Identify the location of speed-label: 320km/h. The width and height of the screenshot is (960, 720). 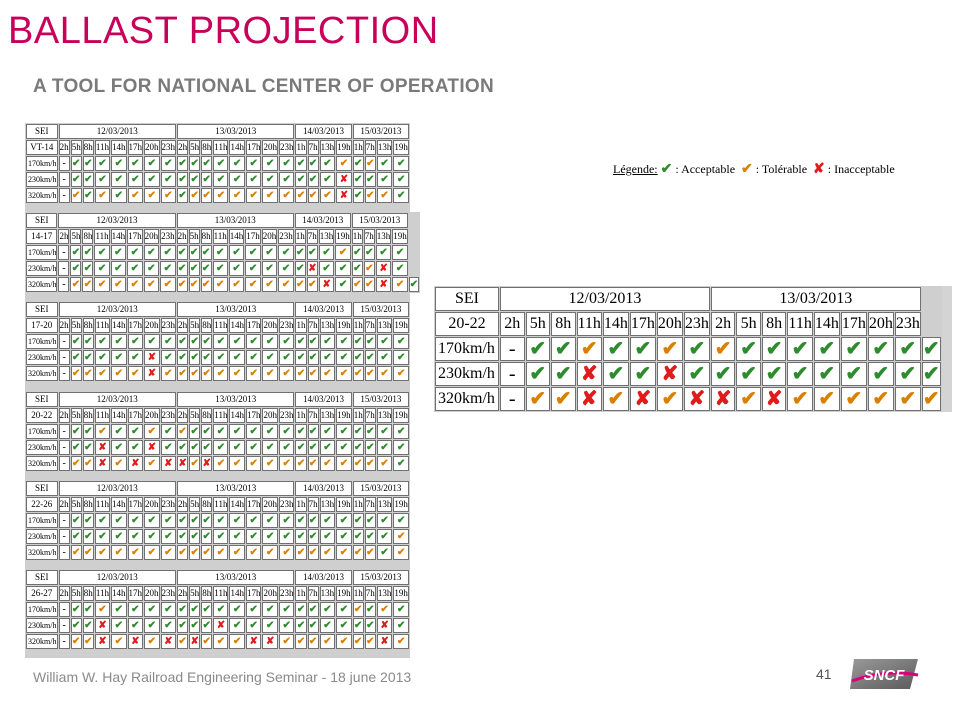
(467, 399).